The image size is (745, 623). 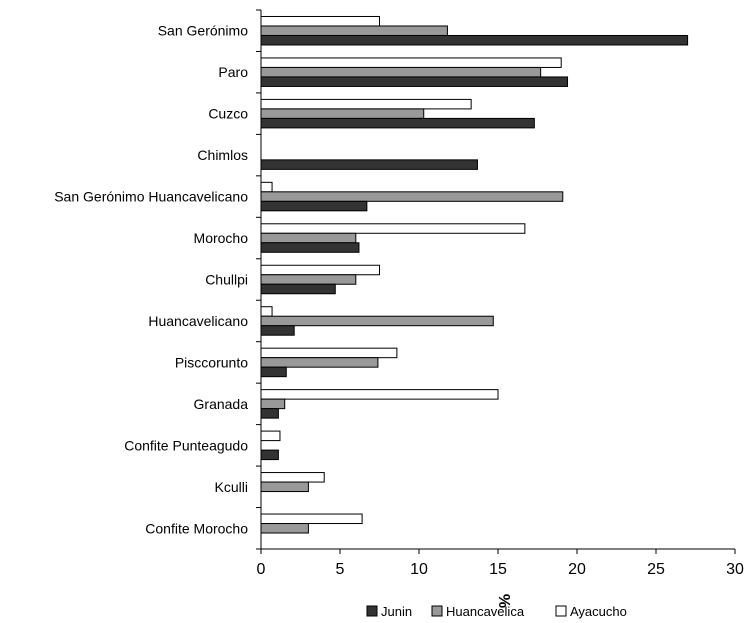 What do you see at coordinates (196, 528) in the screenshot?
I see `category-label: Confite Morocho` at bounding box center [196, 528].